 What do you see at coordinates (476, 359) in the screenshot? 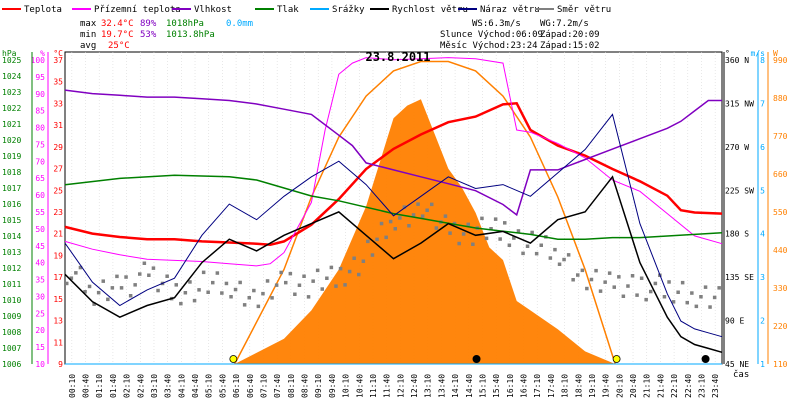
I see `moonset-marker` at bounding box center [476, 359].